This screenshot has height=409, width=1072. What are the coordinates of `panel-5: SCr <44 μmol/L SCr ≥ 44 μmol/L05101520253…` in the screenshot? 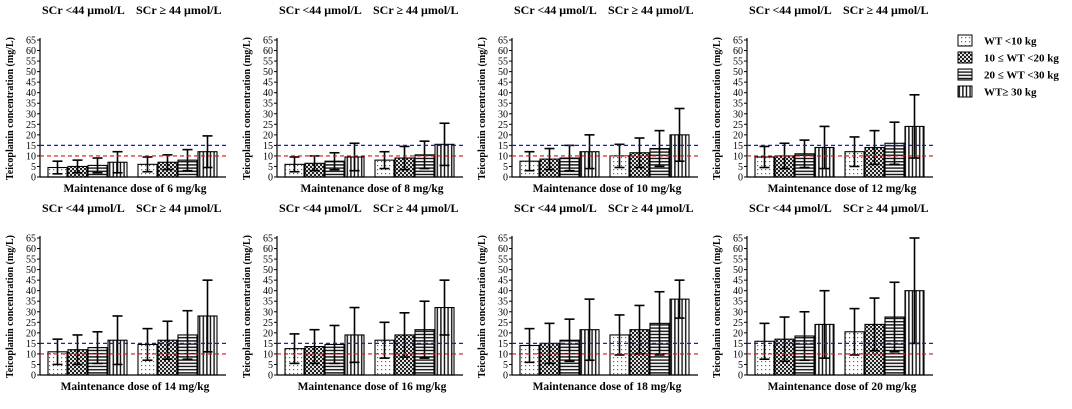 It's located at (115, 297).